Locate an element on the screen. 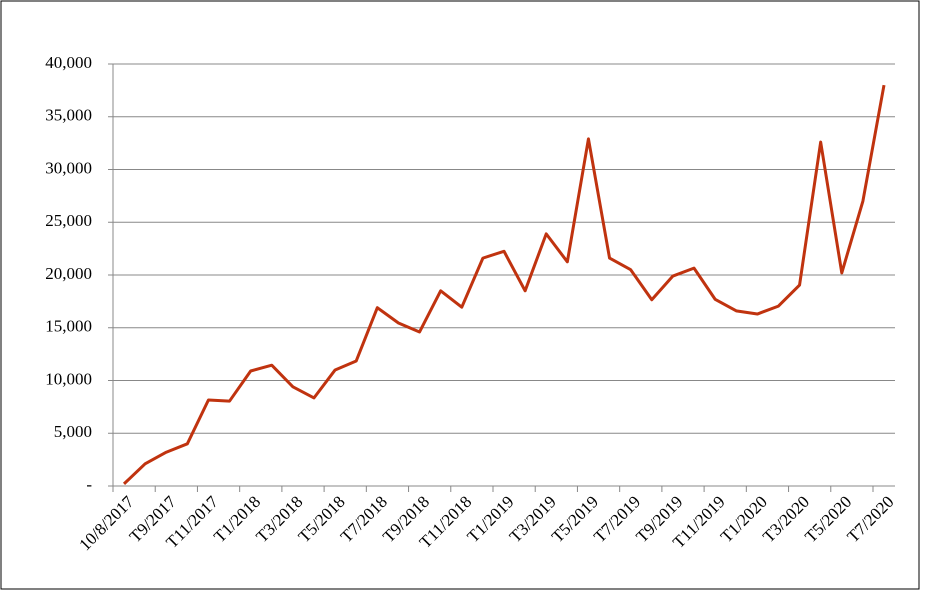  x-tick-label: T3/2018 is located at coordinates (279, 519).